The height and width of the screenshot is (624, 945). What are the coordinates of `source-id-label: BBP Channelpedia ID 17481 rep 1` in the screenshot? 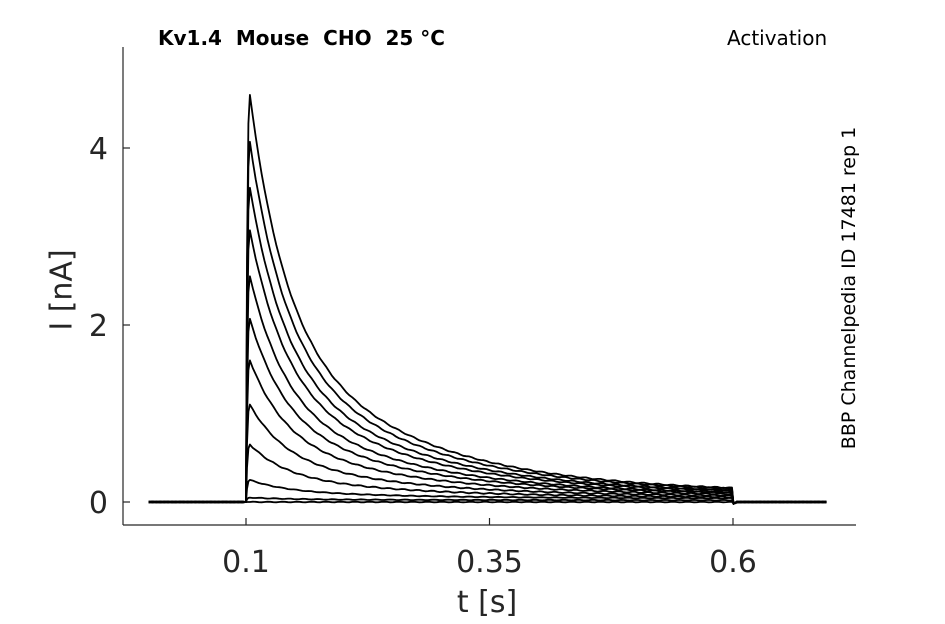 It's located at (849, 288).